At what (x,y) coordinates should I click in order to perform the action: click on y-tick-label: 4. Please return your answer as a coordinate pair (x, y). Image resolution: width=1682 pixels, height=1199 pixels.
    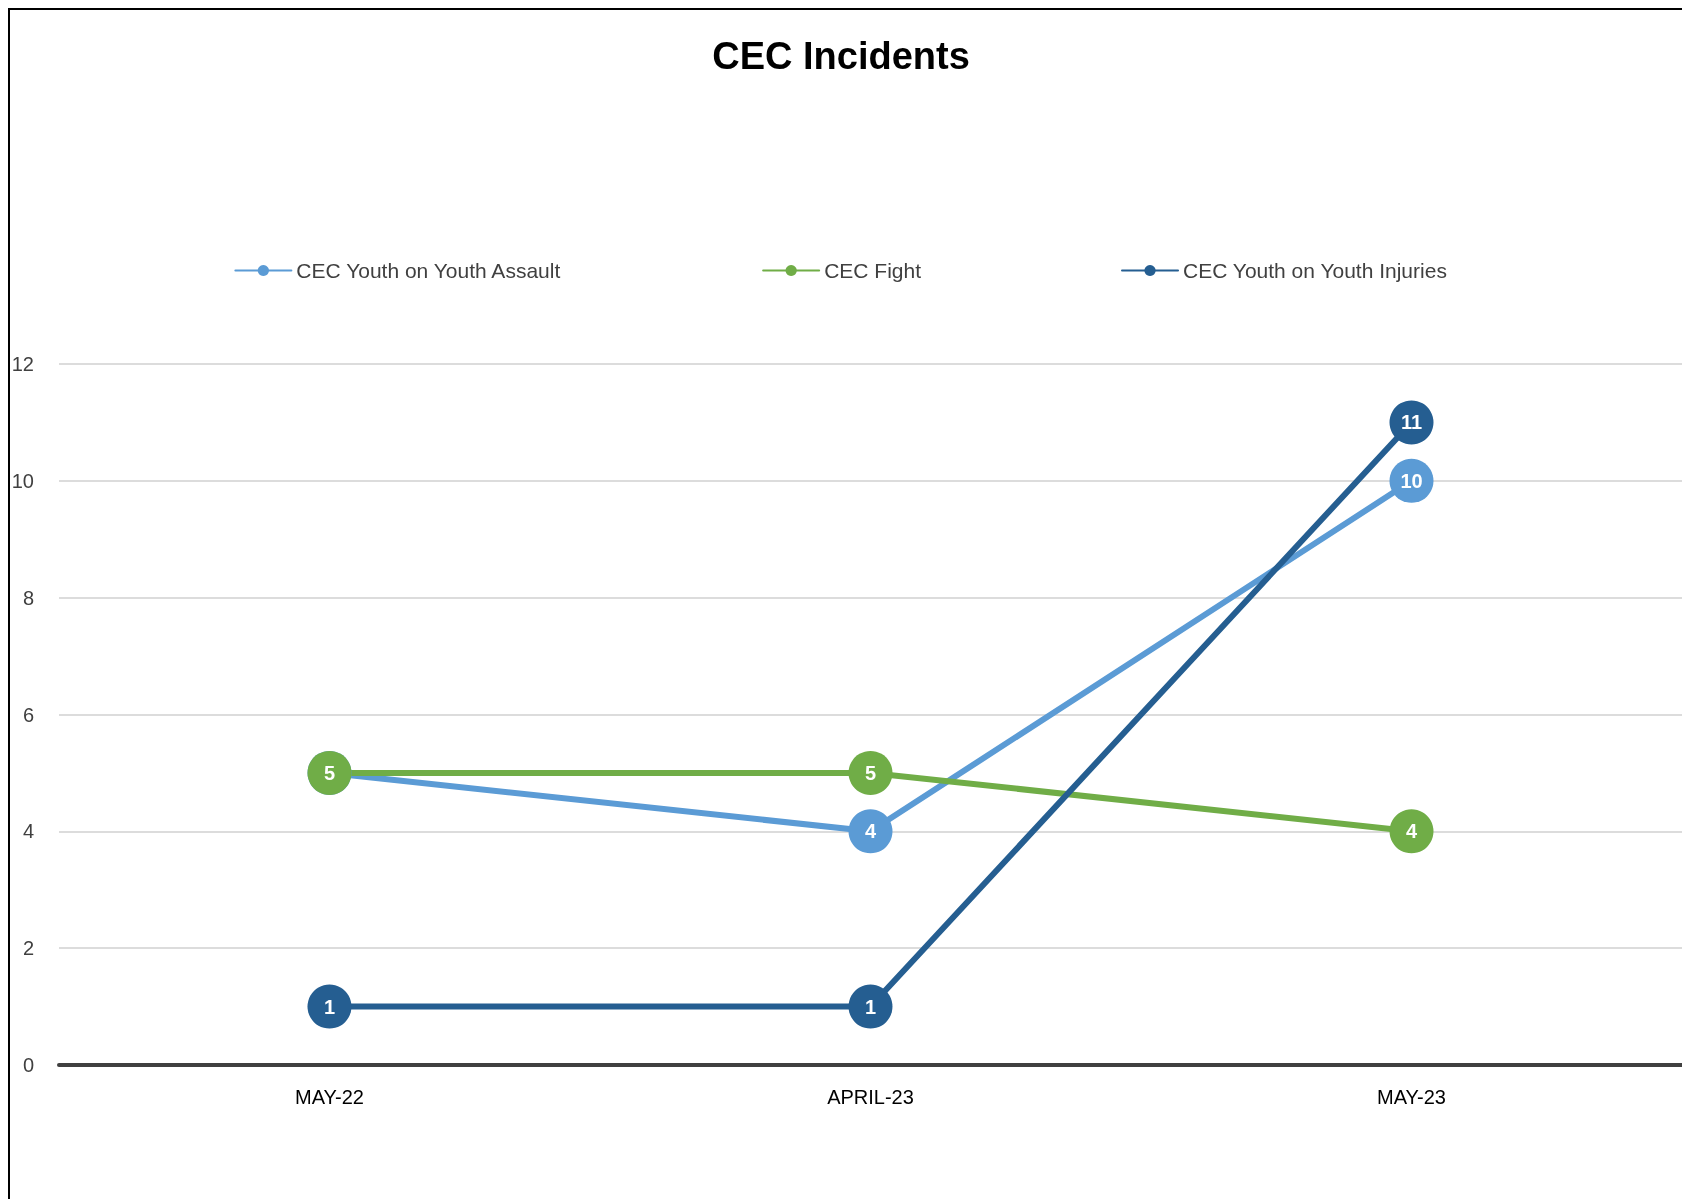
    Looking at the image, I should click on (28, 831).